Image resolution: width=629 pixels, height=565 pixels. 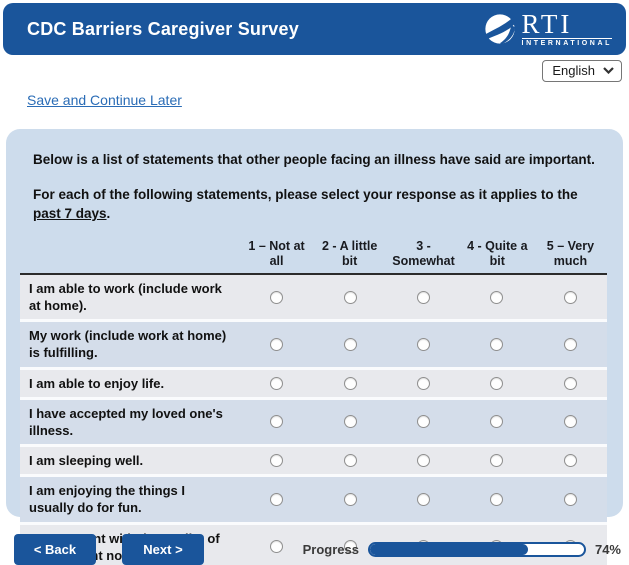 I want to click on progress-group: Progress 74%, so click(x=462, y=549).